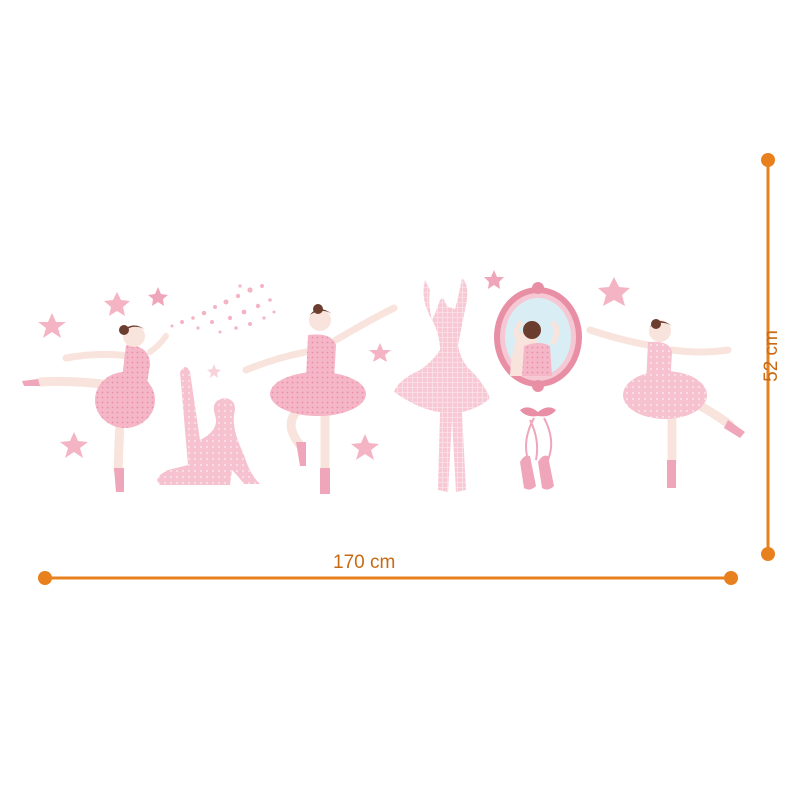 This screenshot has width=800, height=800. I want to click on width-dimension-line, so click(388, 578).